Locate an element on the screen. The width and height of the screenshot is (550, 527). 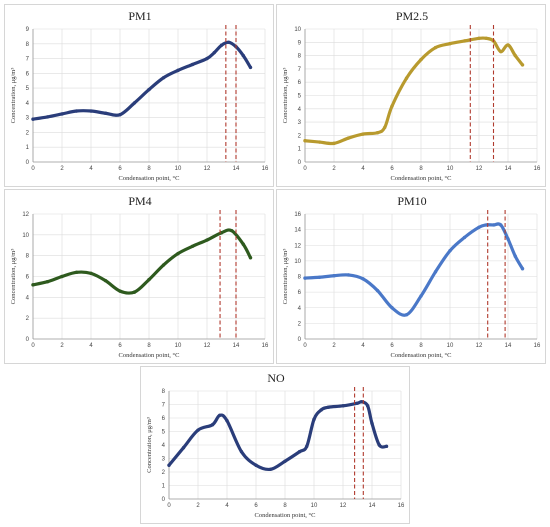
series-line-pm4 is located at coordinates (142, 261).